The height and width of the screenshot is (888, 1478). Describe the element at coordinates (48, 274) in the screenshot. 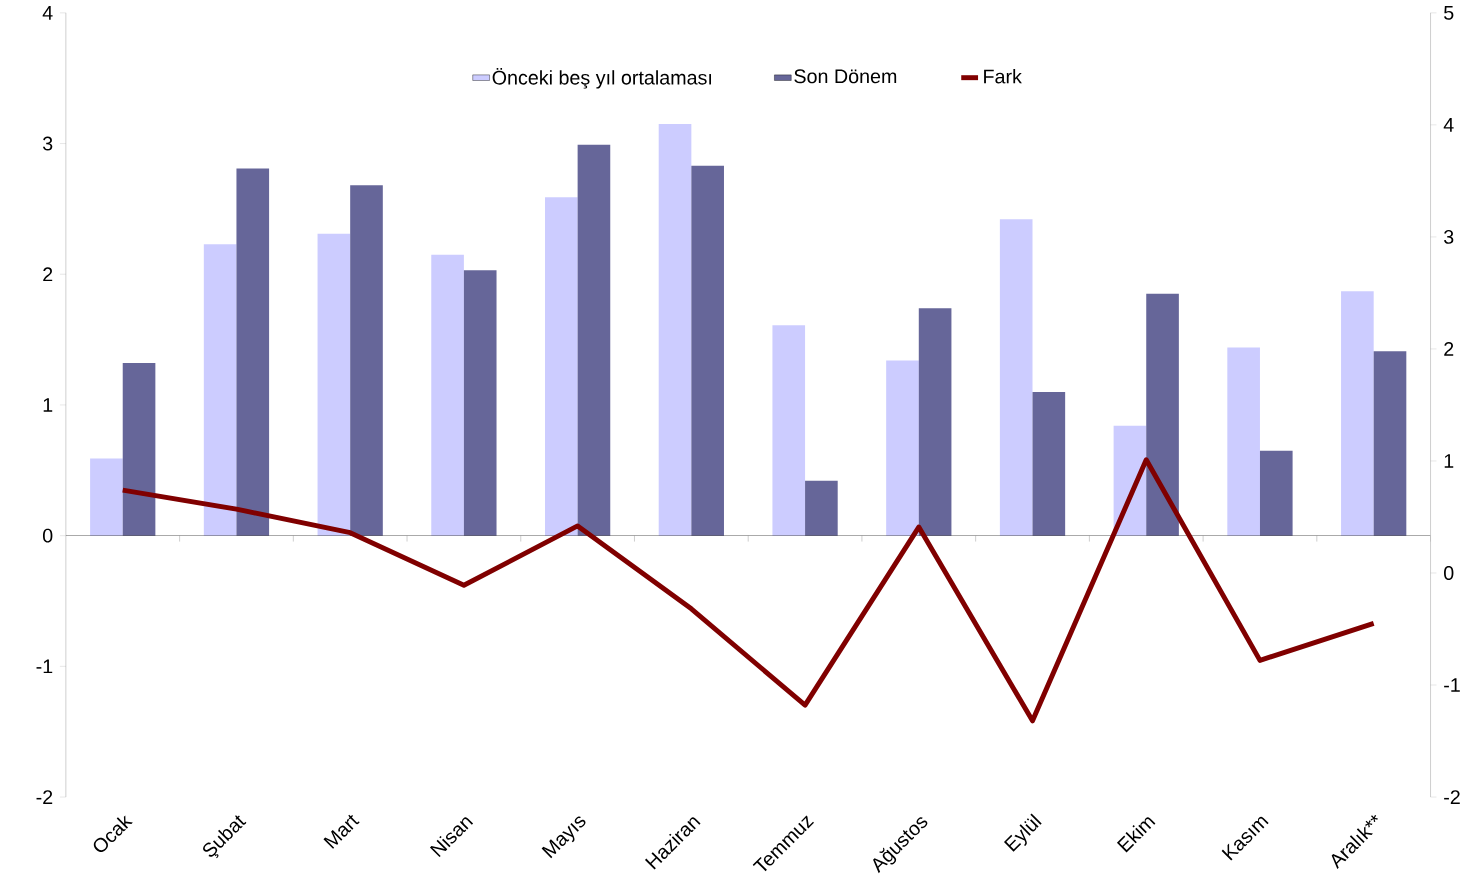

I see `y-tick-label: 2` at that location.